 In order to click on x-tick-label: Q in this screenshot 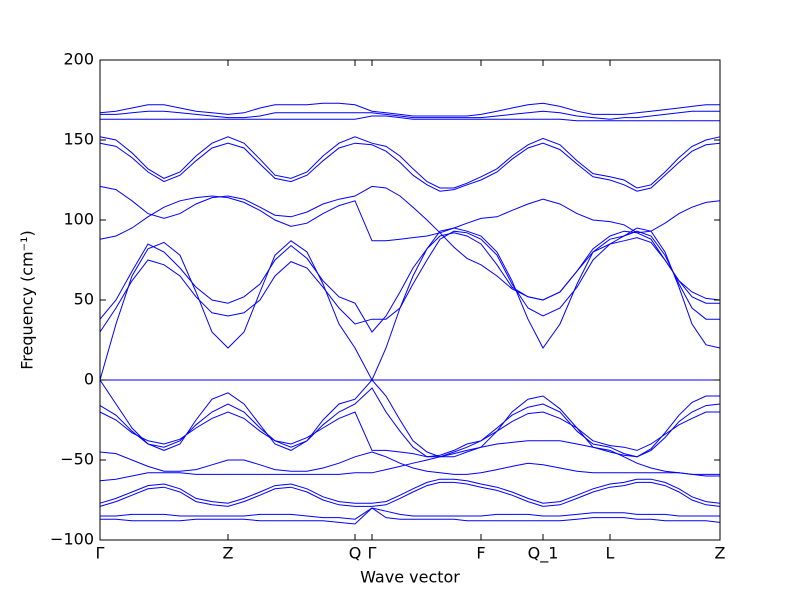, I will do `click(355, 553)`.